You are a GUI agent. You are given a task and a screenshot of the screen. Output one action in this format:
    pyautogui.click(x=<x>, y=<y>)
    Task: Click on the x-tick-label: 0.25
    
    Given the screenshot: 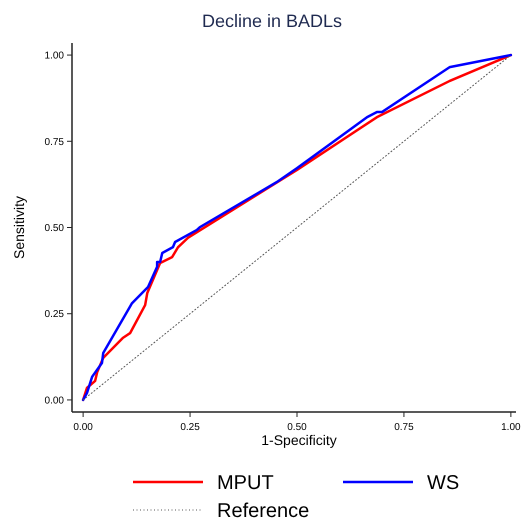 What is the action you would take?
    pyautogui.click(x=190, y=427)
    